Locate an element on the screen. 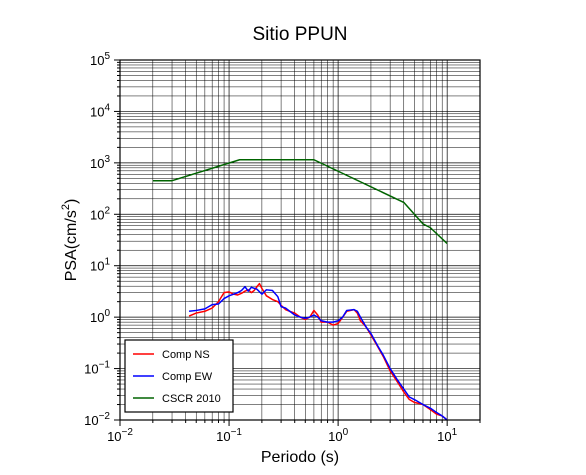 Image resolution: width=586 pixels, height=475 pixels. legend-label-ew: Comp EW is located at coordinates (187, 377).